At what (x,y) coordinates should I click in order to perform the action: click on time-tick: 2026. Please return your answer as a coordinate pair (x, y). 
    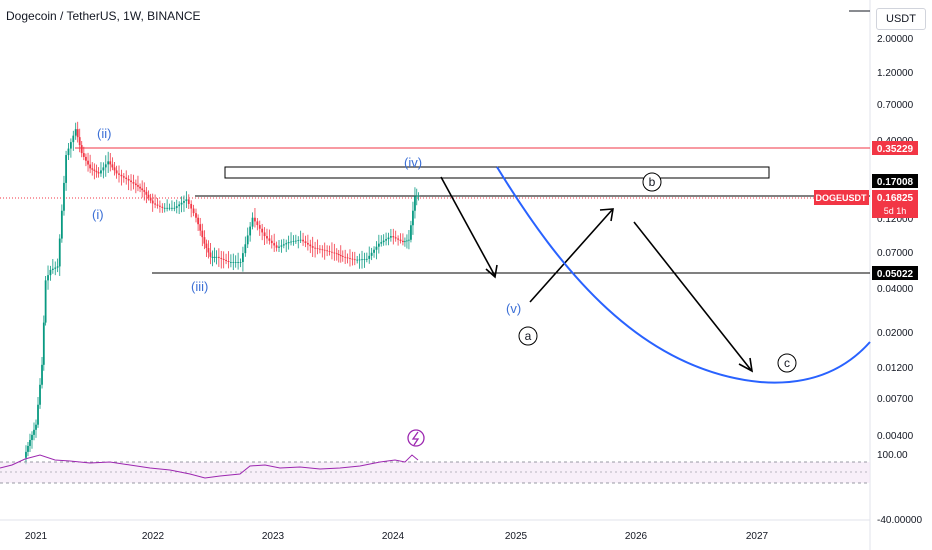
    Looking at the image, I should click on (636, 536).